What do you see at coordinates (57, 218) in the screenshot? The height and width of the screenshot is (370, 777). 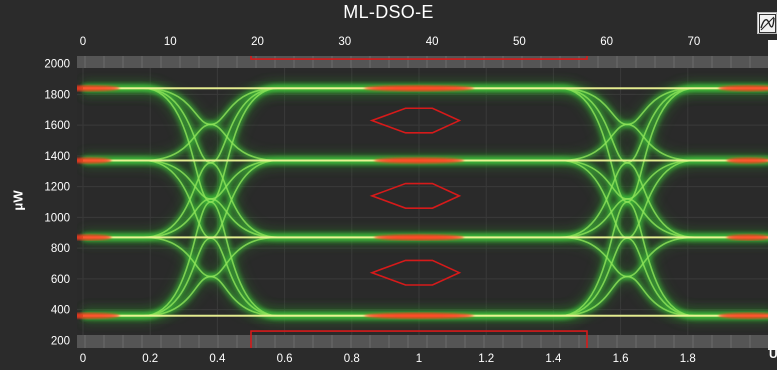 I see `y-tick-label: 1000` at bounding box center [57, 218].